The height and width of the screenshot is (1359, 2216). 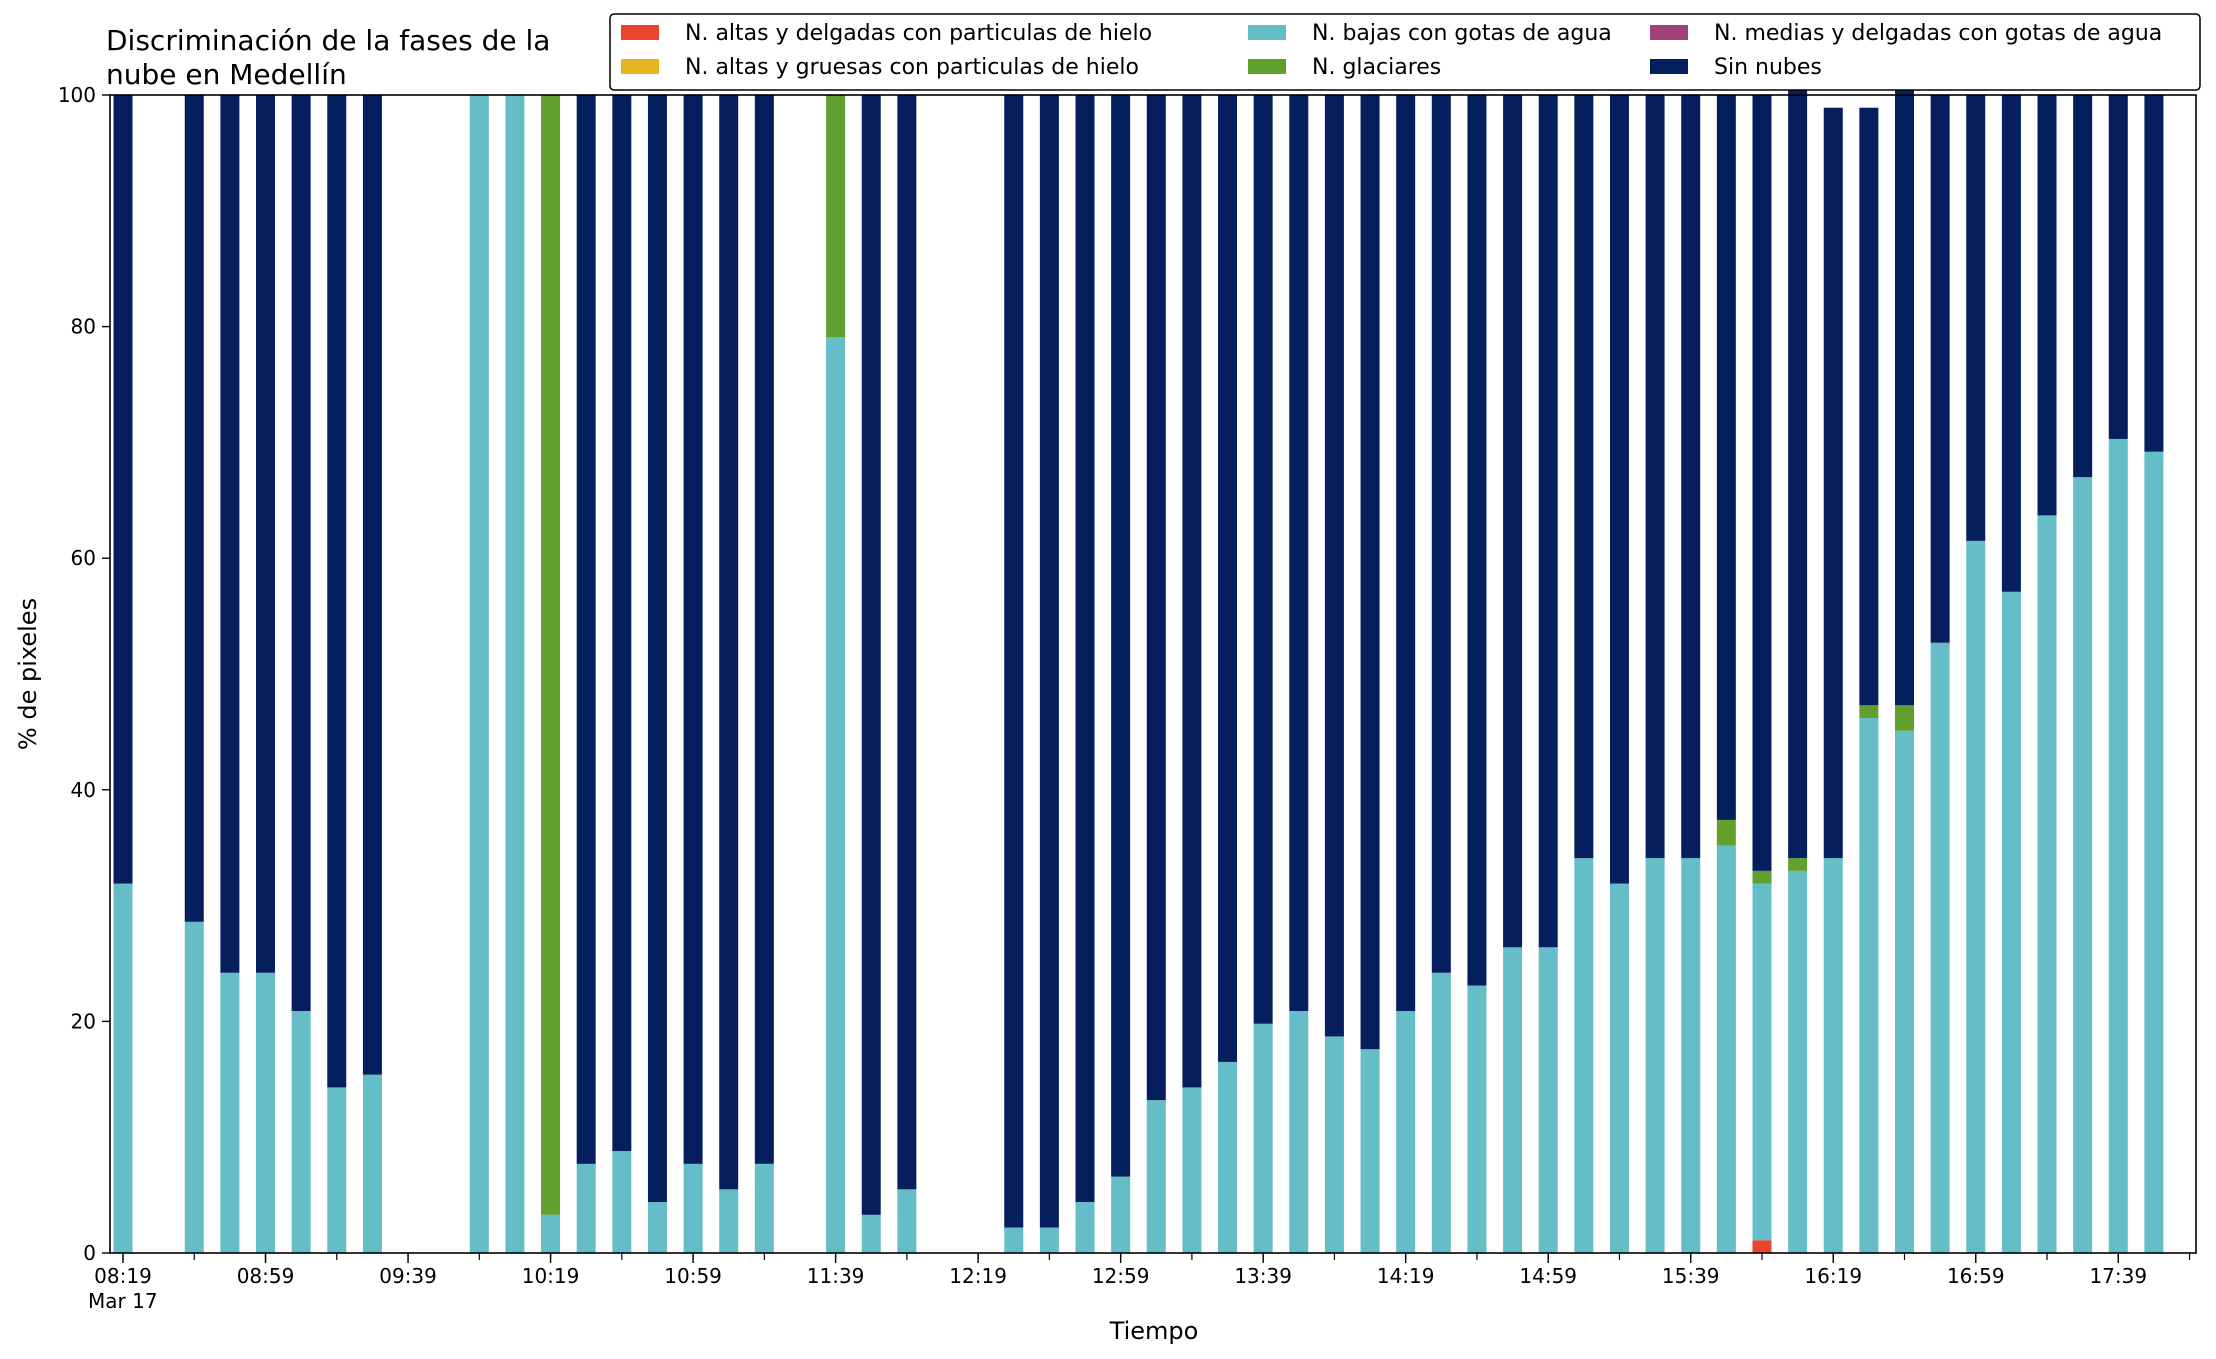 What do you see at coordinates (1976, 1276) in the screenshot?
I see `x-tick-label: 16:59` at bounding box center [1976, 1276].